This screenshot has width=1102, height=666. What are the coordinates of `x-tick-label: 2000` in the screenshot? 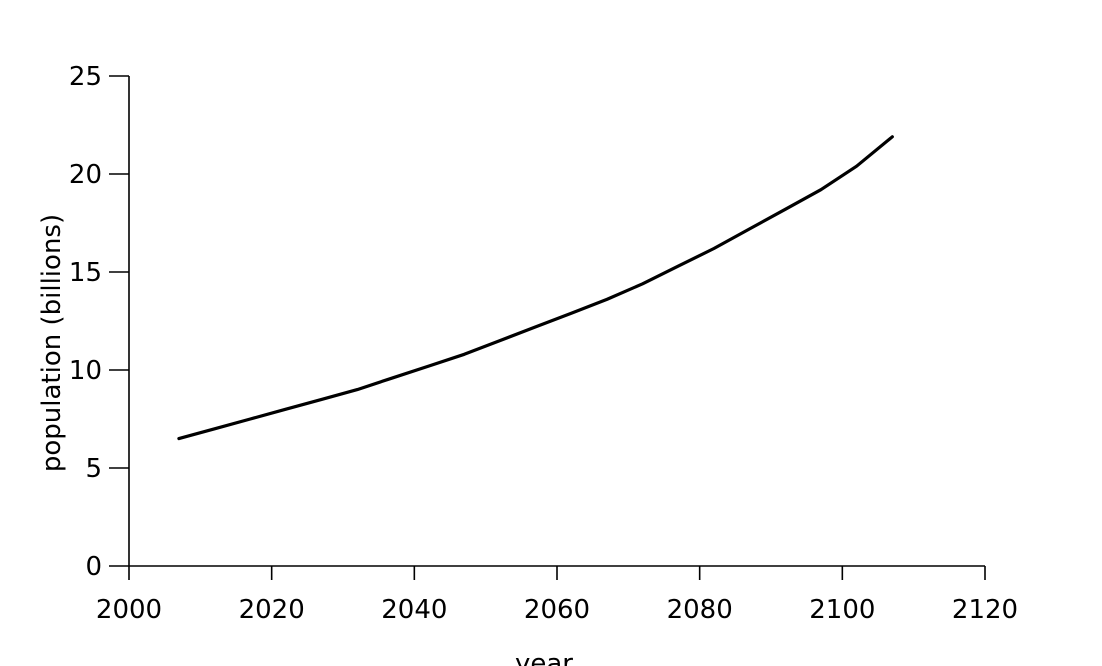 It's located at (129, 610).